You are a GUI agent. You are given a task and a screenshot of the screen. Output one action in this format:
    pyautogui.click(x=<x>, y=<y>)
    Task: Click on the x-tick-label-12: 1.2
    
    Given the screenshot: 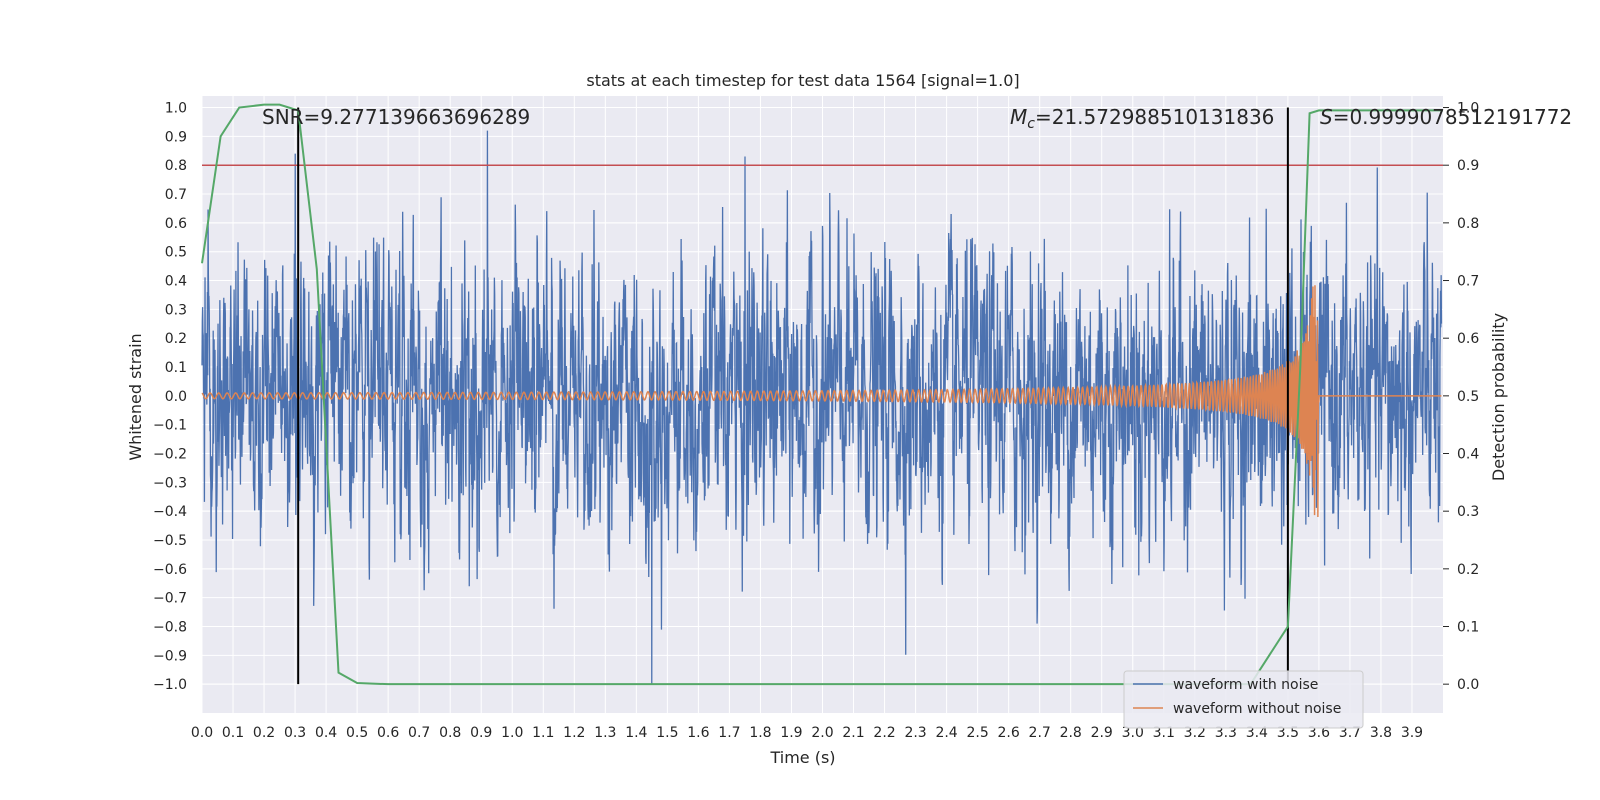 What is the action you would take?
    pyautogui.click(x=574, y=733)
    